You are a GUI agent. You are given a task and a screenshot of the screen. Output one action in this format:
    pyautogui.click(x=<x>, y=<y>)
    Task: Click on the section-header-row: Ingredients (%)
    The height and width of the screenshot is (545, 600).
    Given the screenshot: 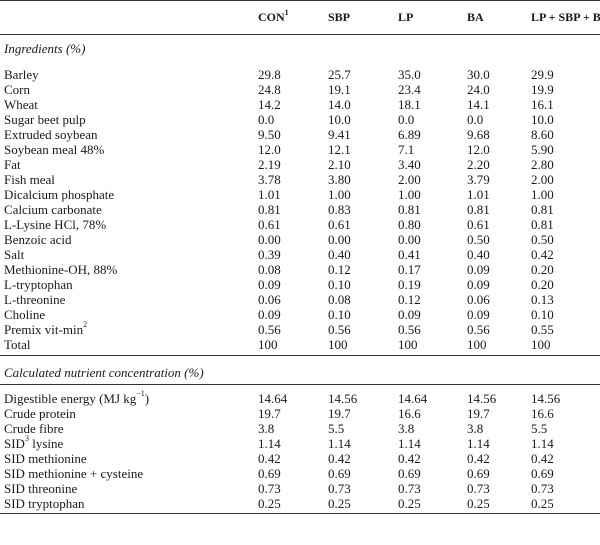 What is the action you would take?
    pyautogui.click(x=300, y=48)
    